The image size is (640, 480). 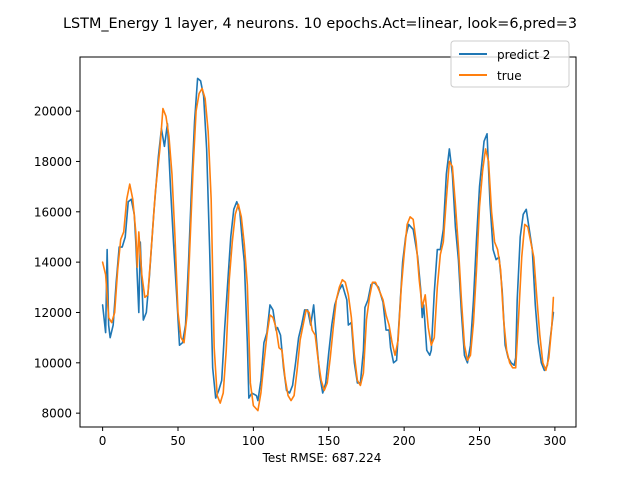 What do you see at coordinates (322, 458) in the screenshot?
I see `x-axis-label: Test RMSE: 687.224` at bounding box center [322, 458].